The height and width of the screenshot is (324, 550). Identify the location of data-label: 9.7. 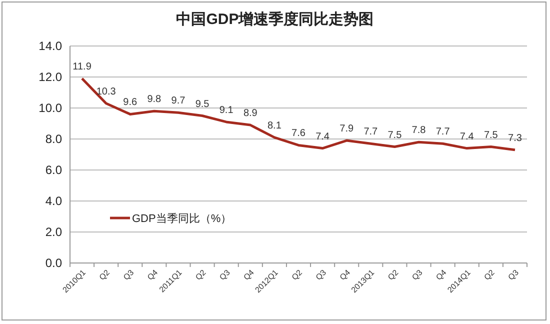
(178, 101).